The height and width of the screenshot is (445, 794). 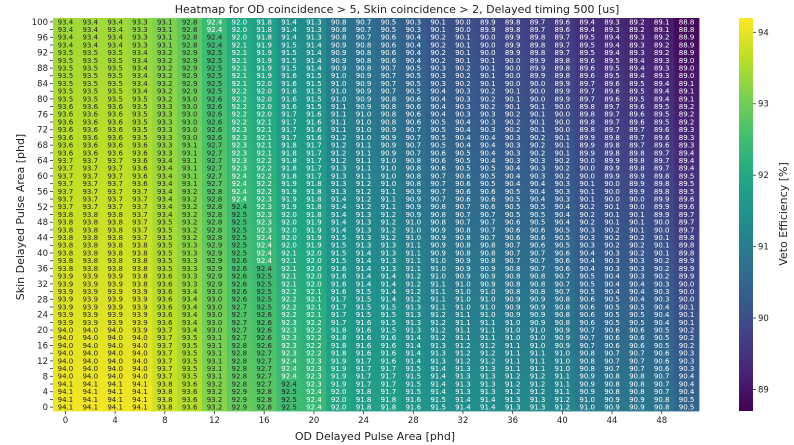 I want to click on cell-value-label: 90.2, so click(x=612, y=246).